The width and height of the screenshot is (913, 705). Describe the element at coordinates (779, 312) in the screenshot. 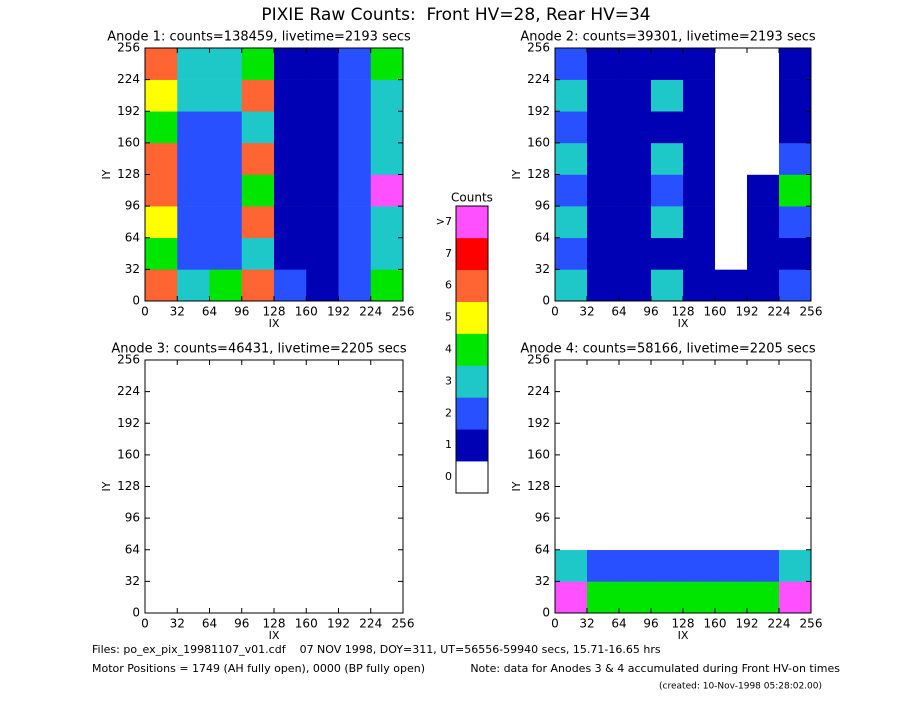

I see `x-tick-label: 224` at that location.